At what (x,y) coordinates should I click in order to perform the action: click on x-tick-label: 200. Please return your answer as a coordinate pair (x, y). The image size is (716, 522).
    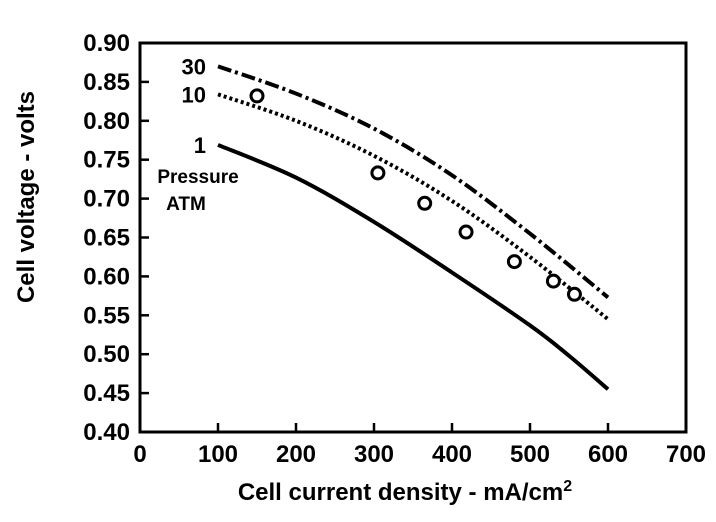
    Looking at the image, I should click on (296, 454).